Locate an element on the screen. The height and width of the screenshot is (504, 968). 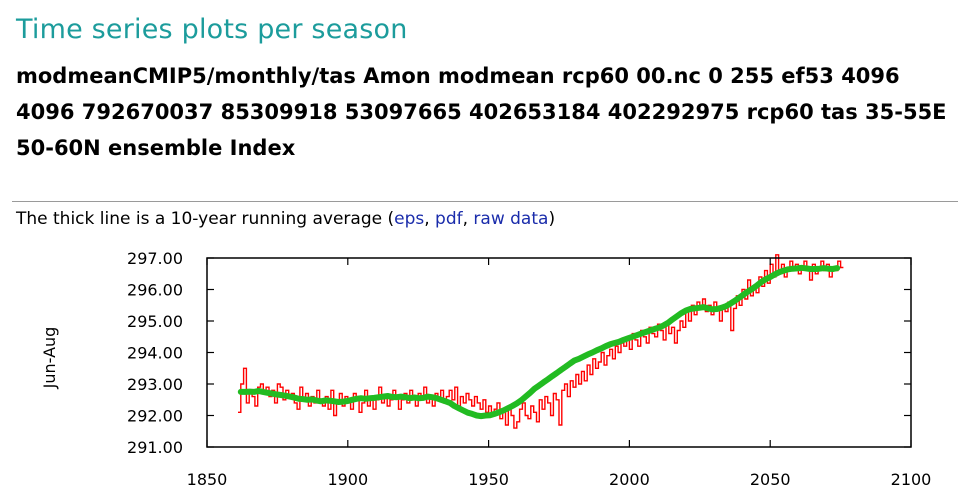
pdf-link: pdf is located at coordinates (449, 219).